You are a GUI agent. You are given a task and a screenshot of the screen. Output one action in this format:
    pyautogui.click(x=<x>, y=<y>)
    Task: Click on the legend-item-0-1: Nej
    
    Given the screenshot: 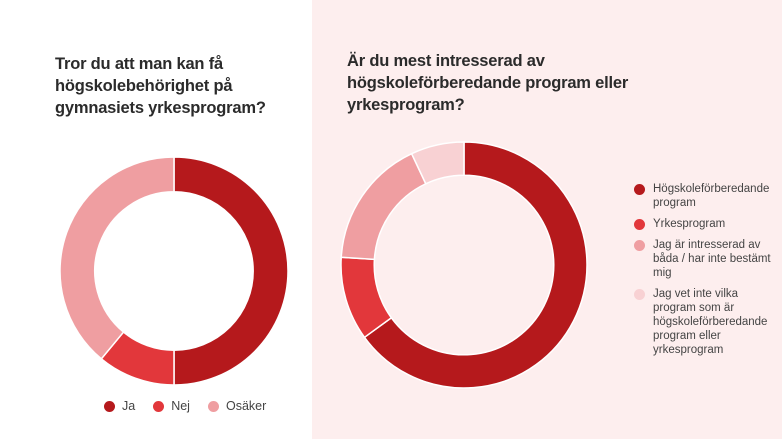 What is the action you would take?
    pyautogui.click(x=171, y=406)
    